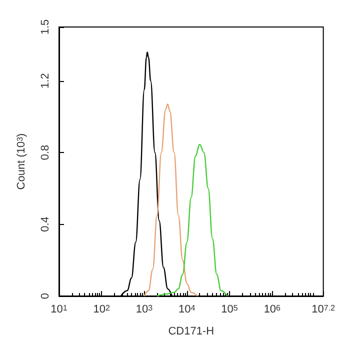  What do you see at coordinates (46, 224) in the screenshot?
I see `y-tick-label: 0.4` at bounding box center [46, 224].